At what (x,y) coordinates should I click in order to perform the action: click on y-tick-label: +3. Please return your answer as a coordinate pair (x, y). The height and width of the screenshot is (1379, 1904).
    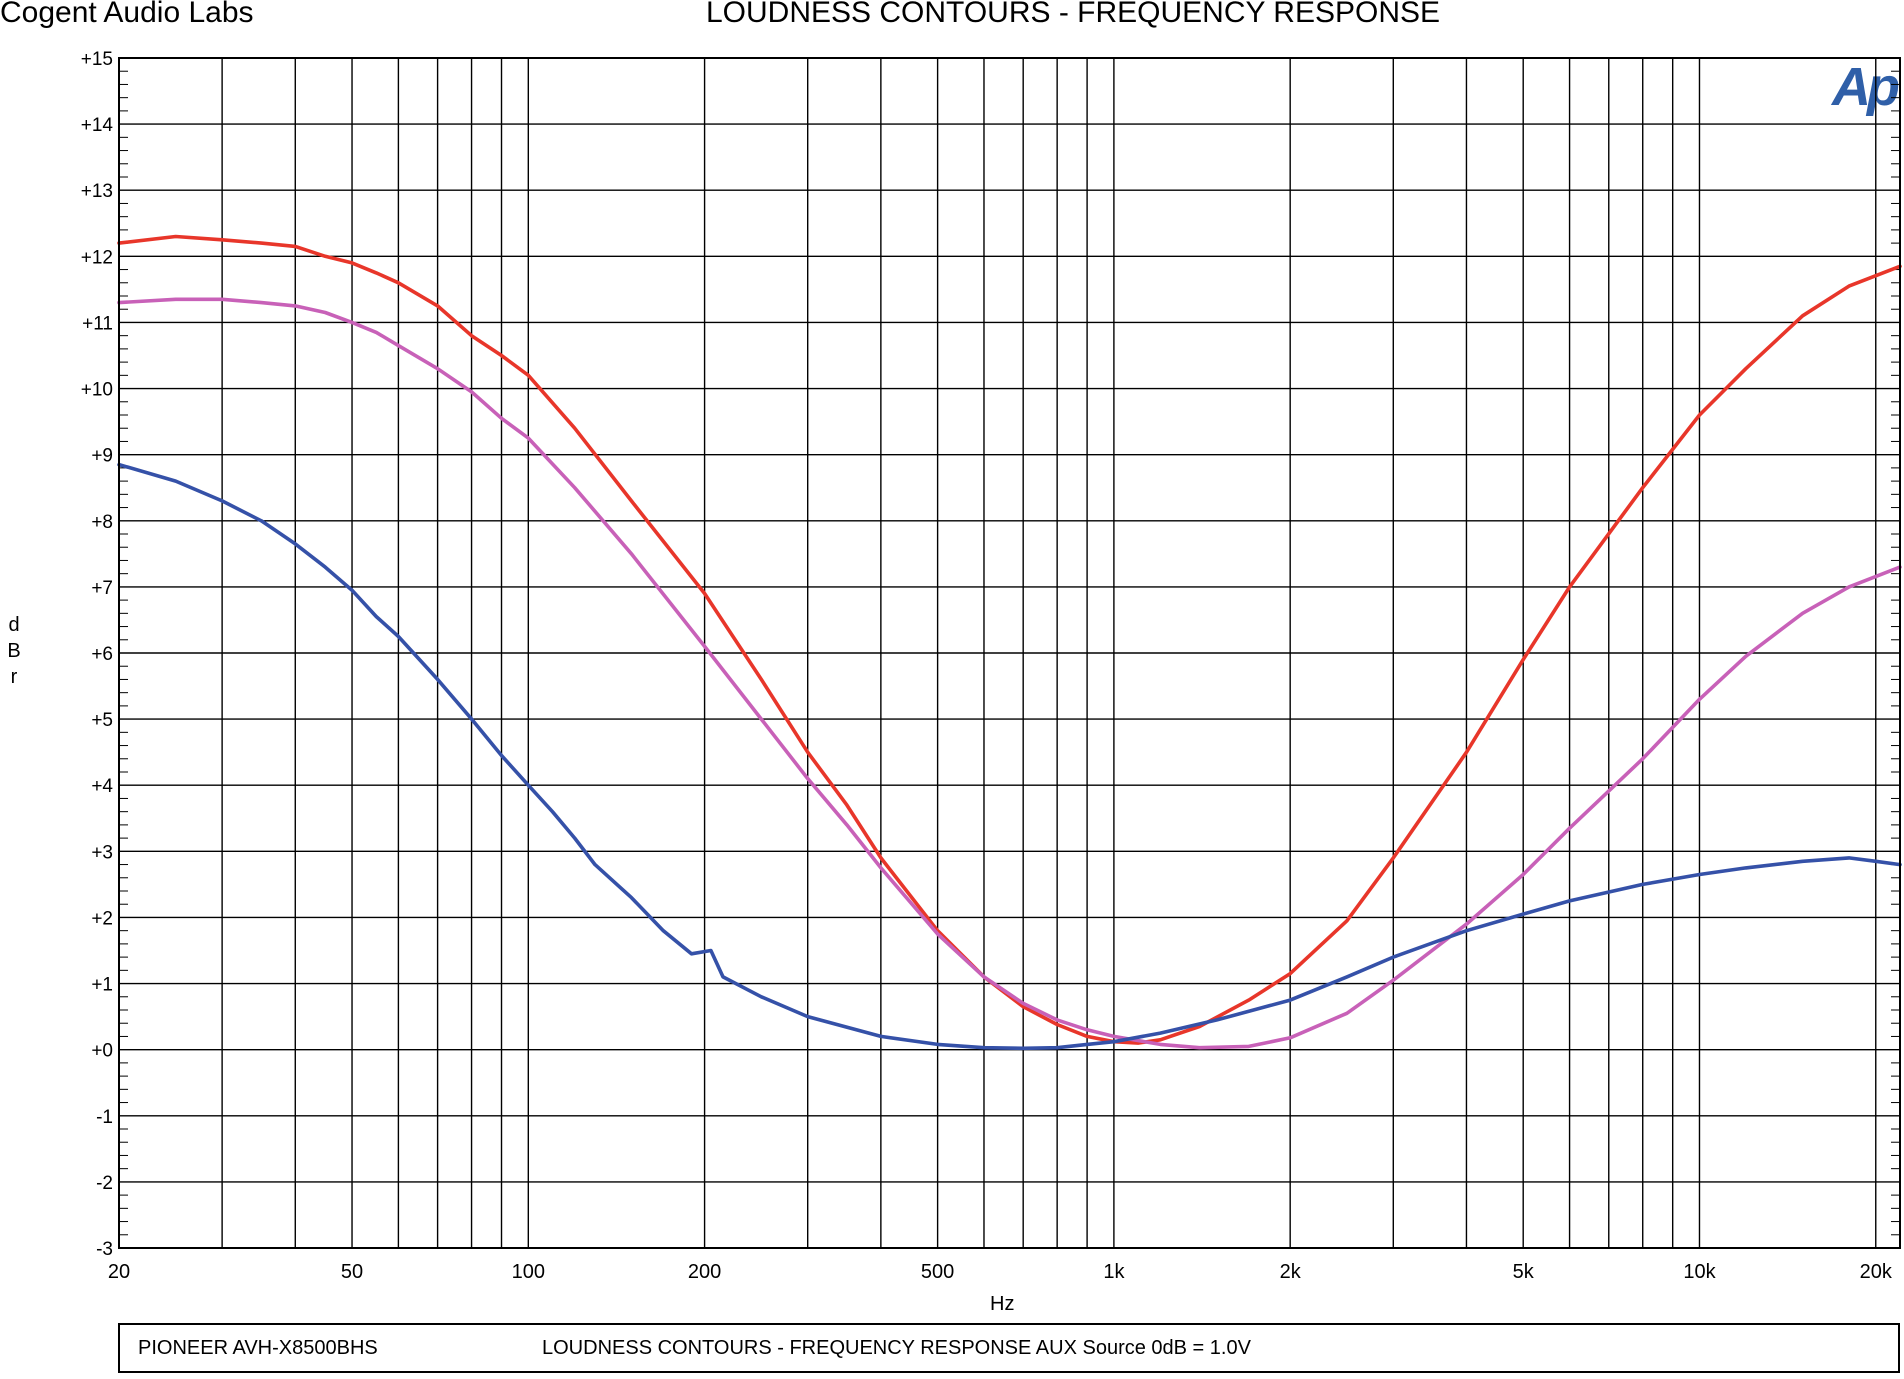
    Looking at the image, I should click on (102, 852).